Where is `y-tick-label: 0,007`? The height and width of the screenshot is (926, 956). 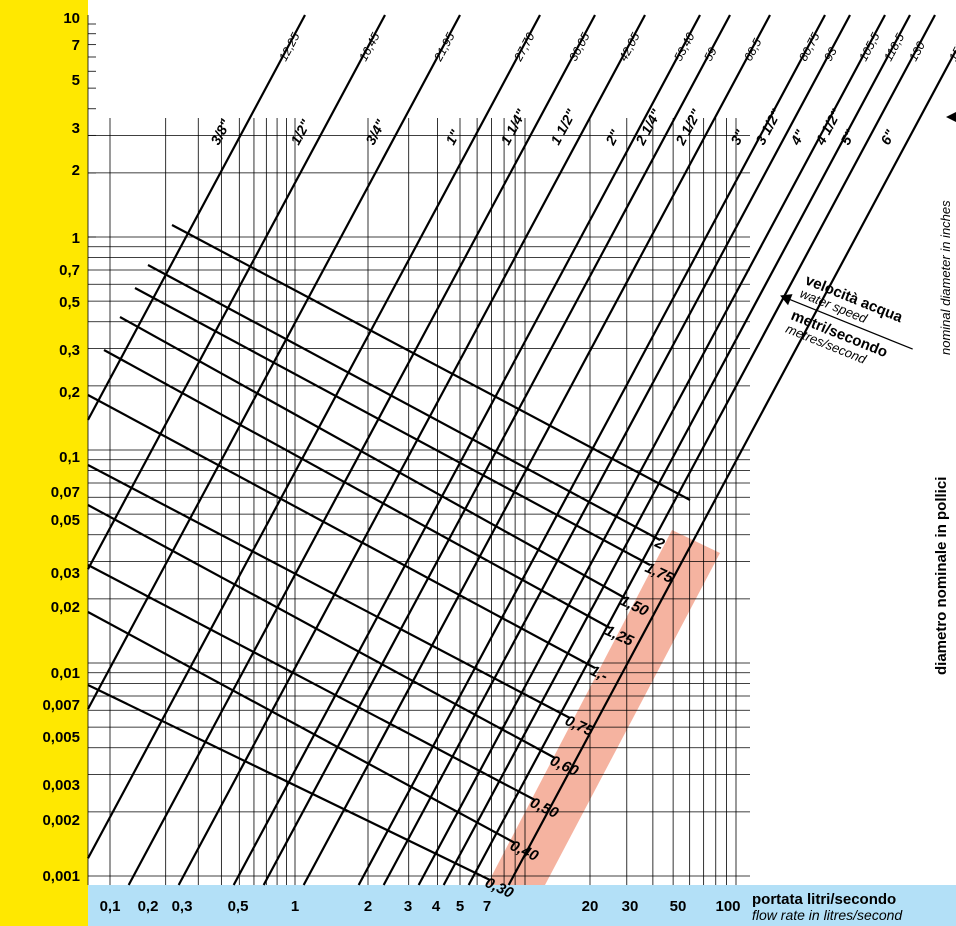
y-tick-label: 0,007 is located at coordinates (61, 705).